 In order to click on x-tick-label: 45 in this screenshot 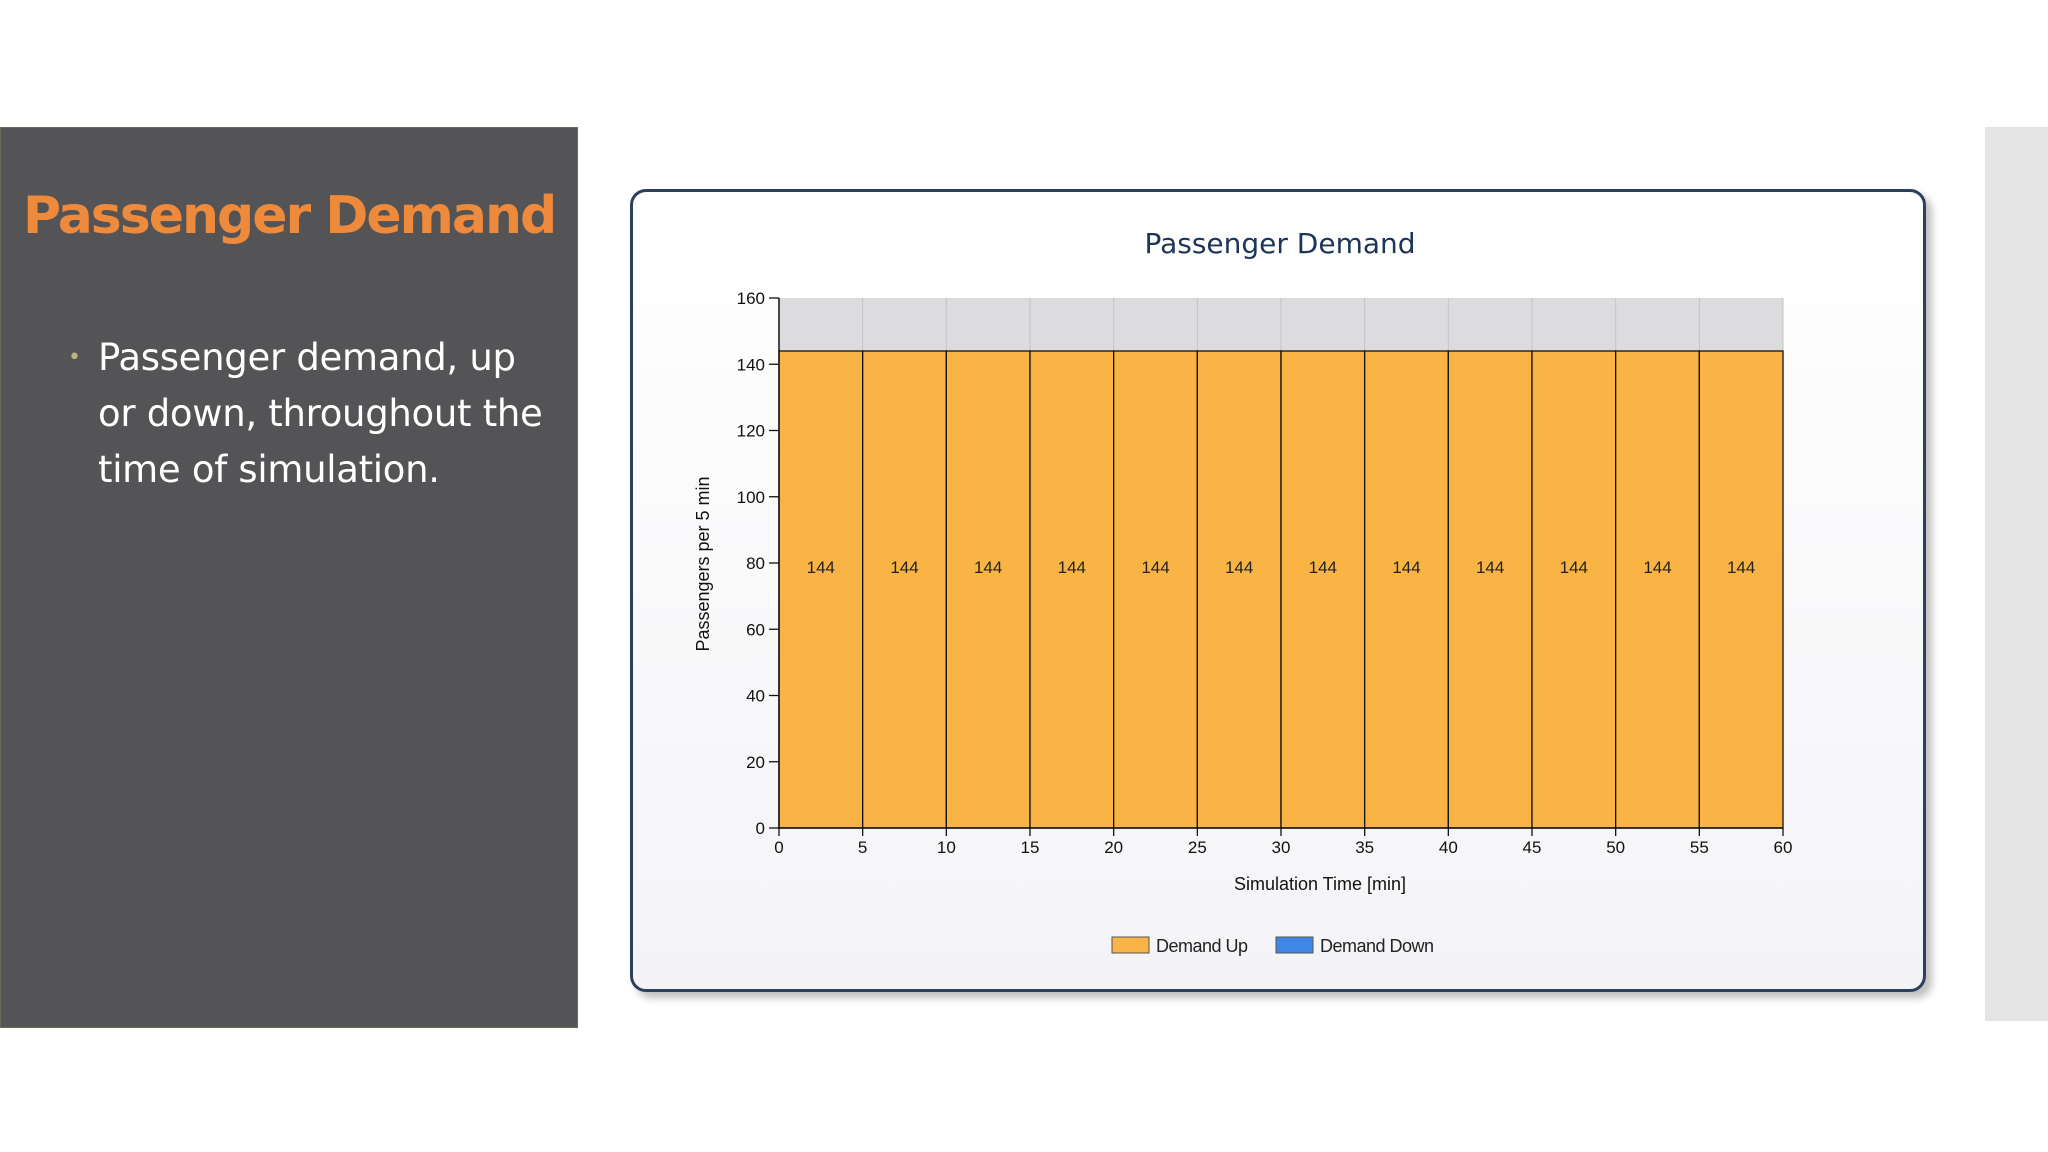, I will do `click(1532, 847)`.